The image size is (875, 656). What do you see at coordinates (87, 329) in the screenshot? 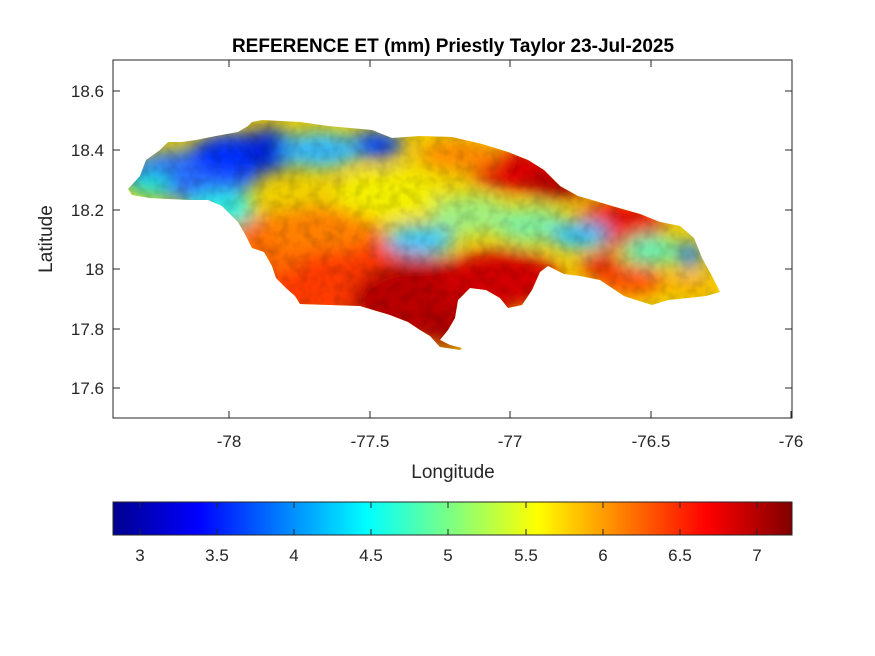
I see `y-tick-label: 17.8` at bounding box center [87, 329].